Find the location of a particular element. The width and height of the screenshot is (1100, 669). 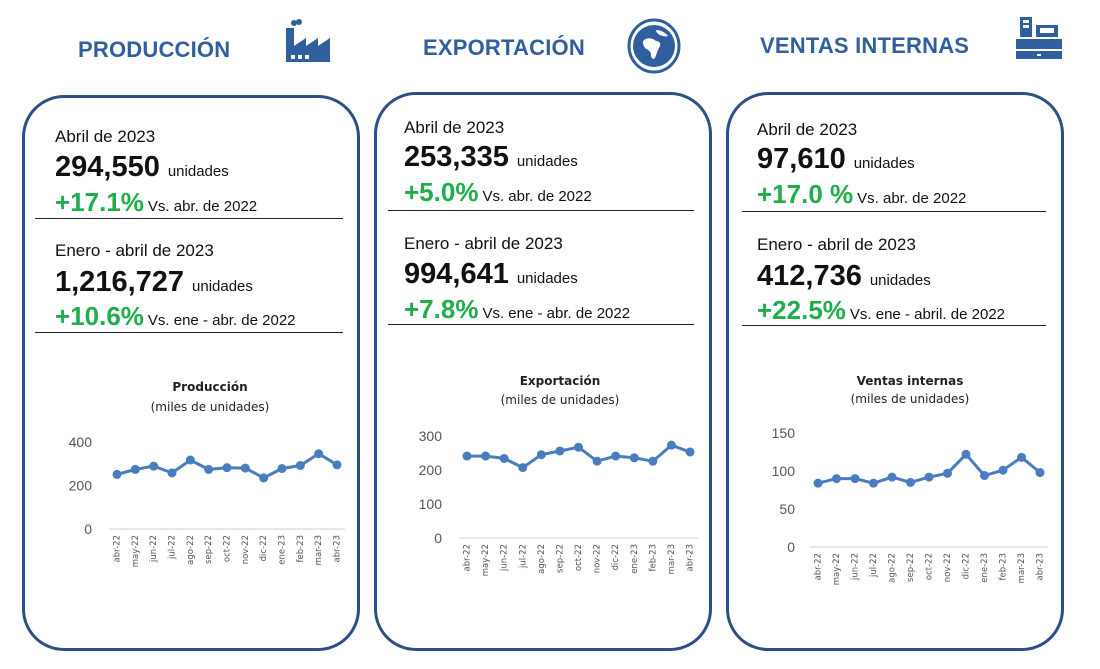

header-produccion: PRODUCCIÓN is located at coordinates (154, 49).